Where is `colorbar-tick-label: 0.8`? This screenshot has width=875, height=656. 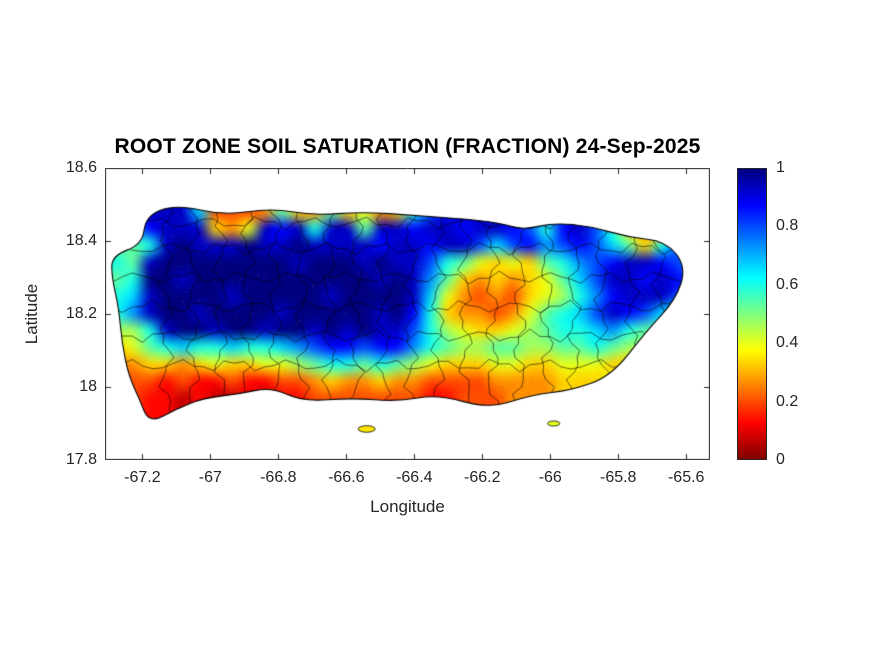
colorbar-tick-label: 0.8 is located at coordinates (787, 226).